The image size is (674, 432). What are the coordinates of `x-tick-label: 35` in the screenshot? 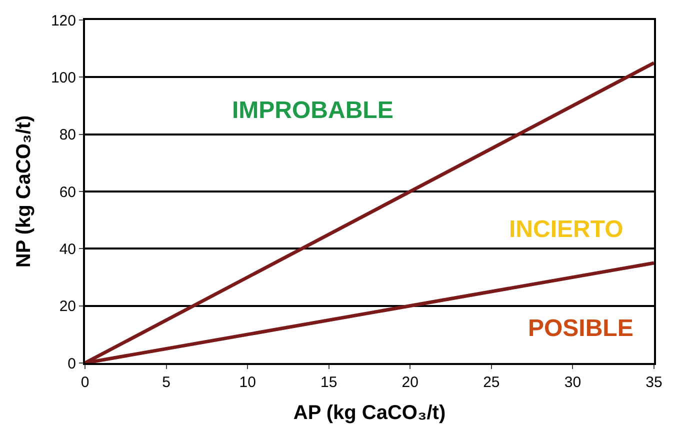 It's located at (654, 382).